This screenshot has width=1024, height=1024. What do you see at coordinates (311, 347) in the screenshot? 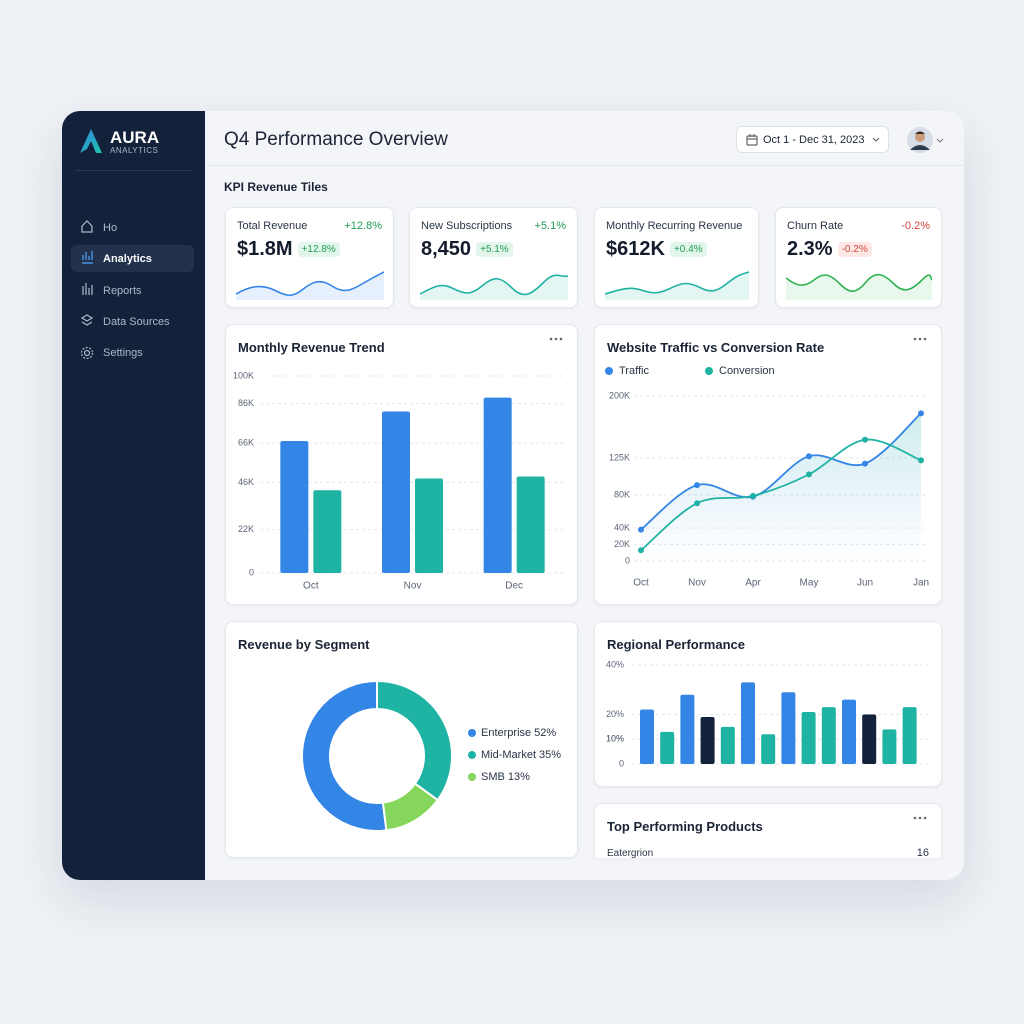
I see `chart-title: Monthly Revenue Trend` at bounding box center [311, 347].